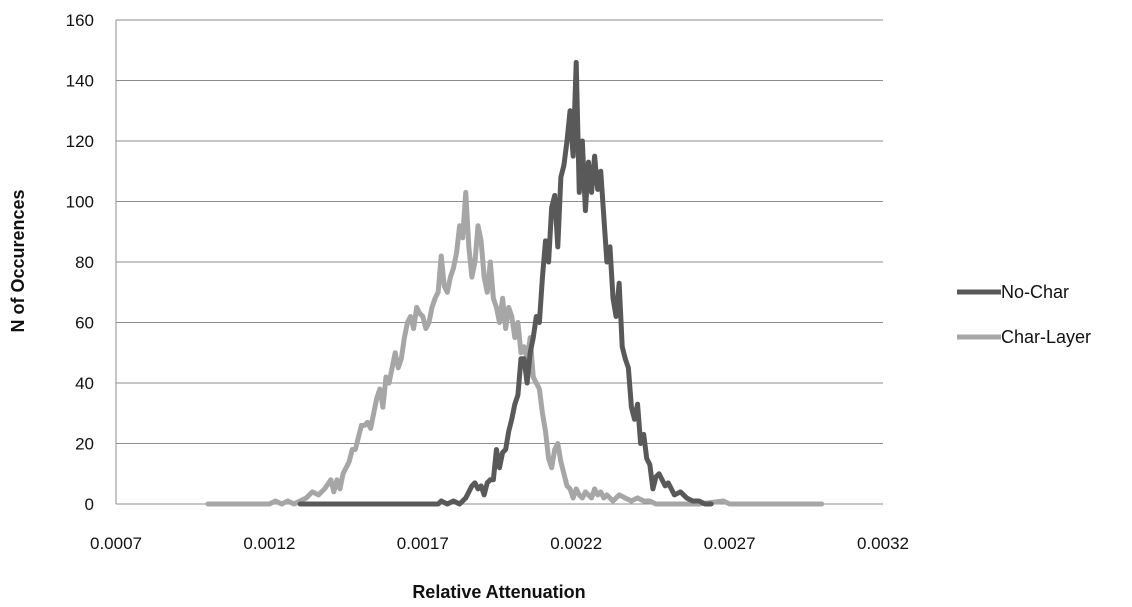 The width and height of the screenshot is (1132, 607). Describe the element at coordinates (116, 543) in the screenshot. I see `x-tick-label: 0.0007` at that location.